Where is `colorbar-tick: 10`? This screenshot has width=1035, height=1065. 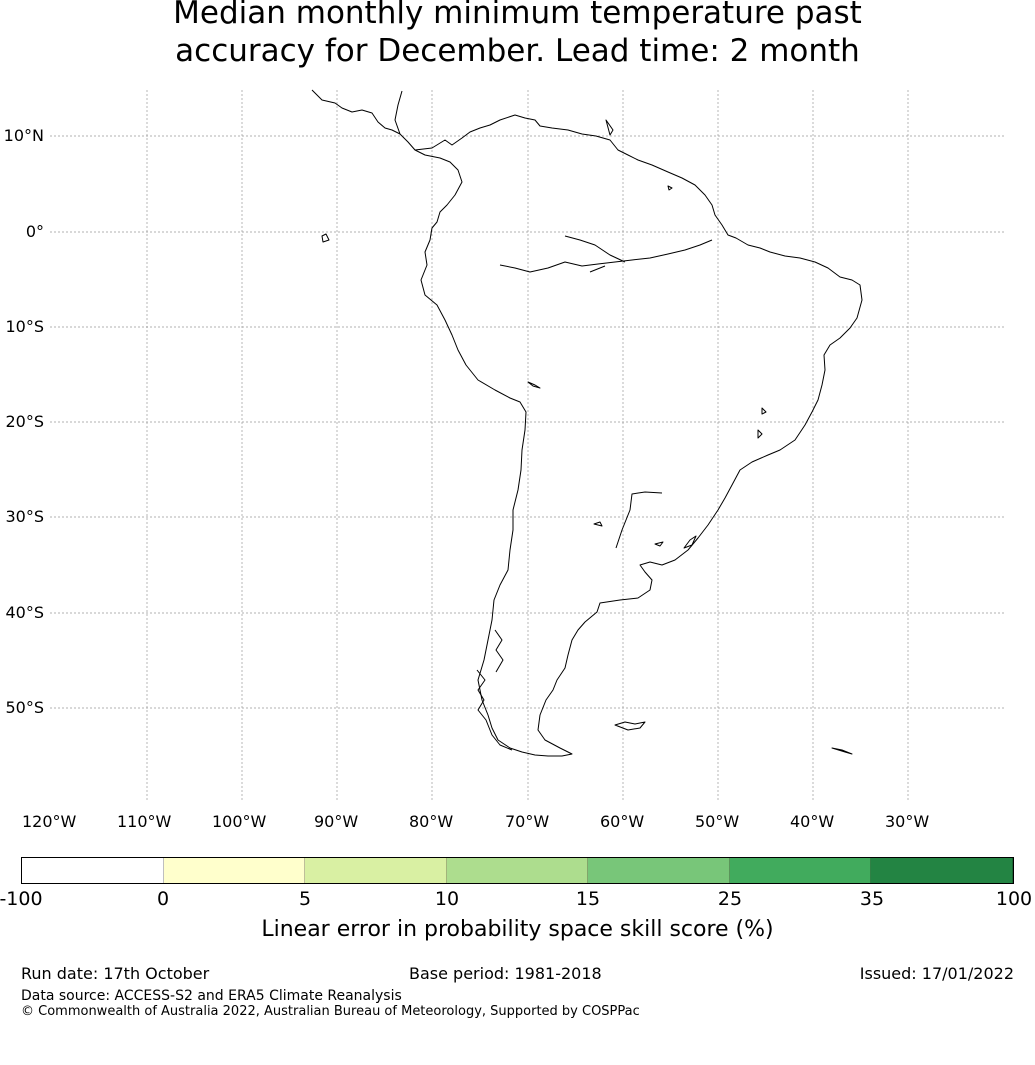 colorbar-tick: 10 is located at coordinates (447, 899).